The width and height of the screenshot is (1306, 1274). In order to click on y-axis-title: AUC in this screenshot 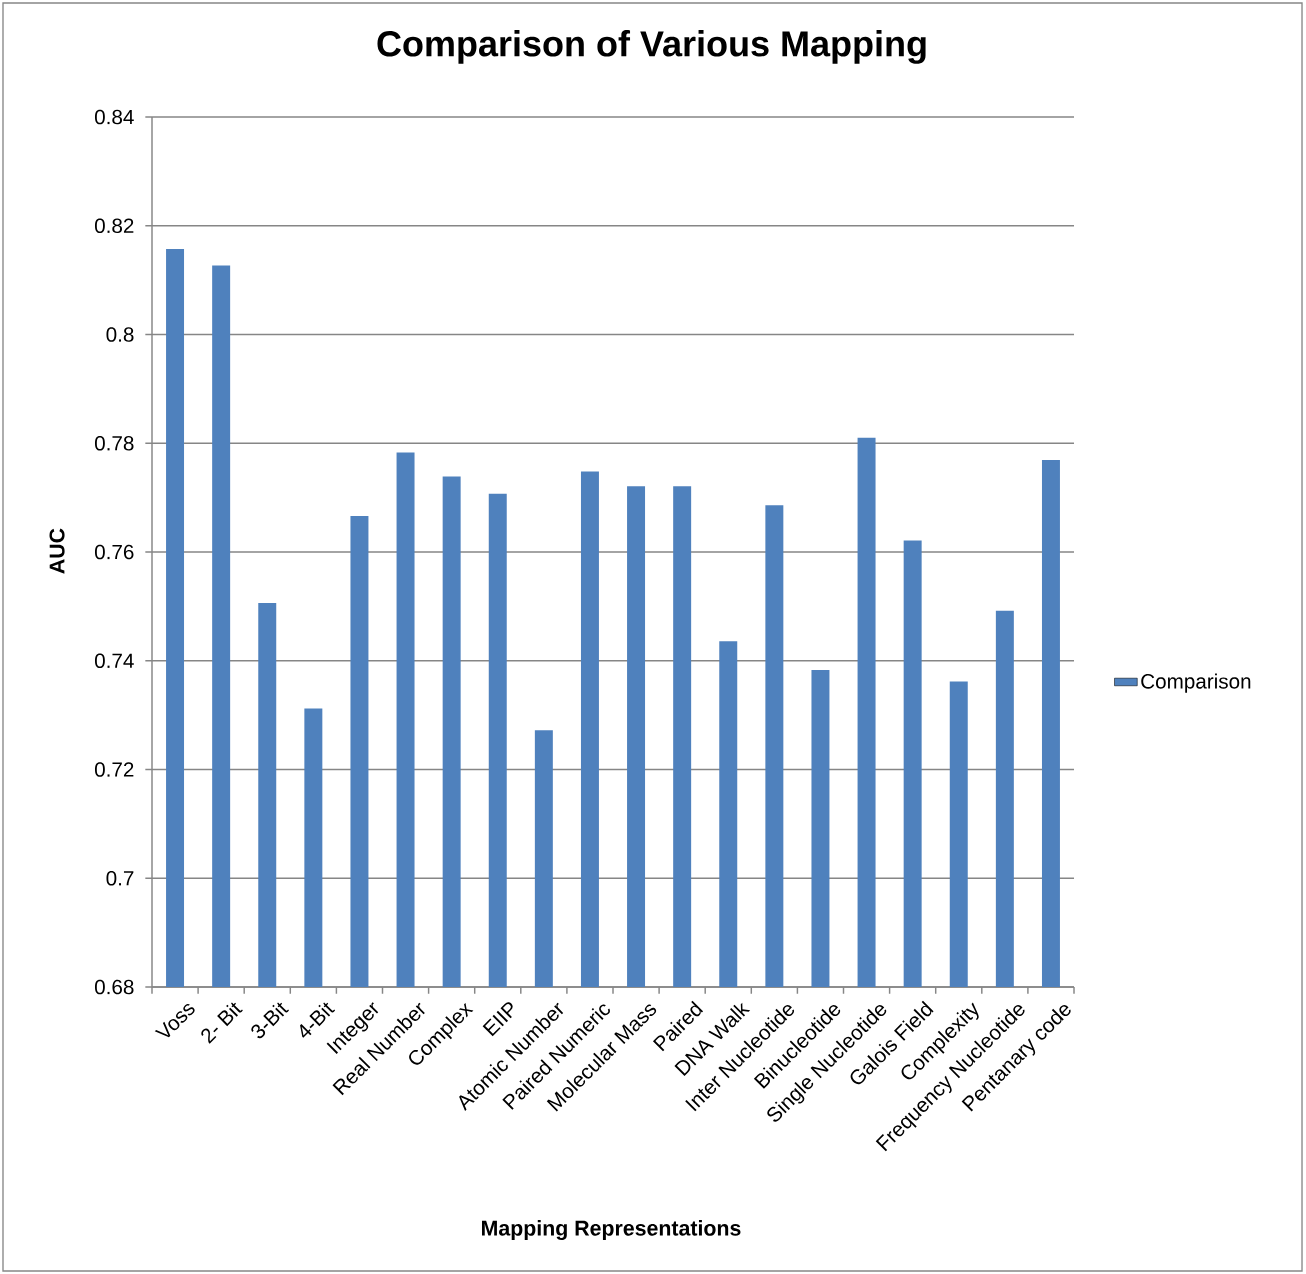, I will do `click(57, 551)`.